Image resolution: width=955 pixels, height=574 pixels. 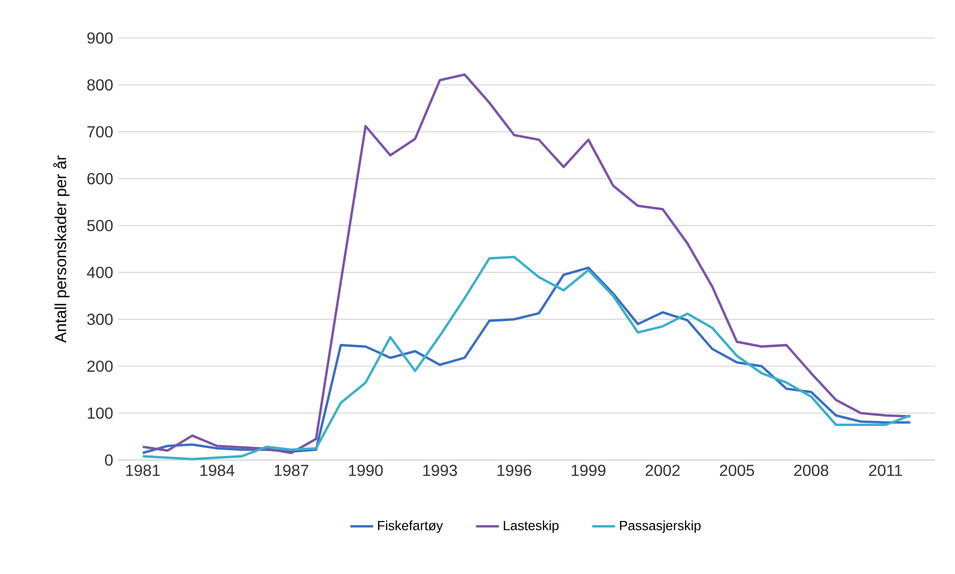 What do you see at coordinates (291, 470) in the screenshot?
I see `x-tick-label: 1987` at bounding box center [291, 470].